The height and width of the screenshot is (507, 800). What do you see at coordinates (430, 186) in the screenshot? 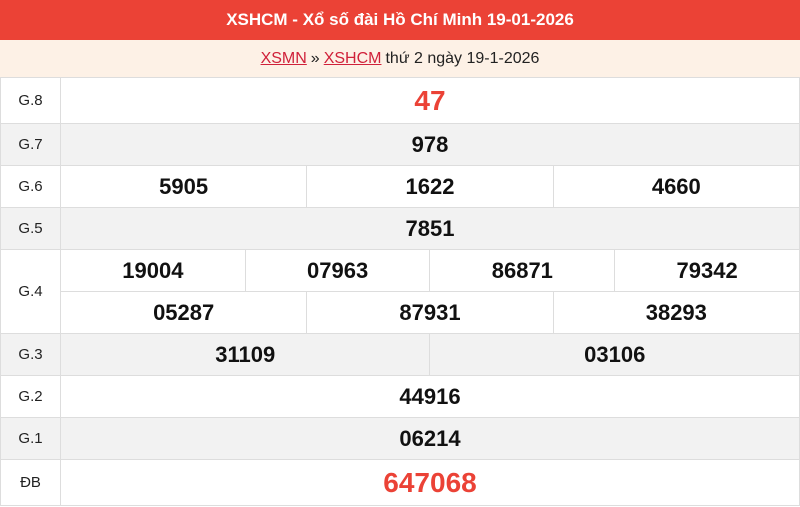
I see `prize-number: 1622` at bounding box center [430, 186].